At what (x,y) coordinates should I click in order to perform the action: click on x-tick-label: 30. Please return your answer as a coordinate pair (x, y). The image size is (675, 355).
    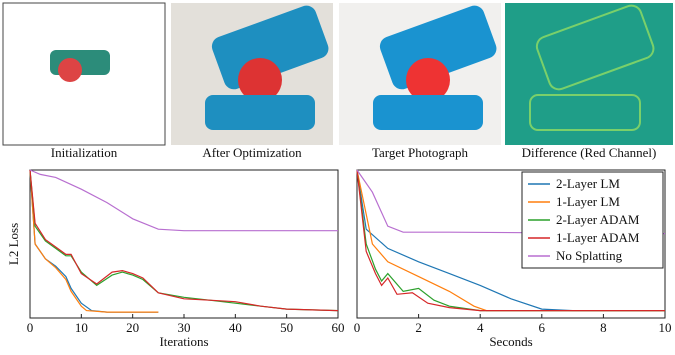
    Looking at the image, I should click on (184, 327).